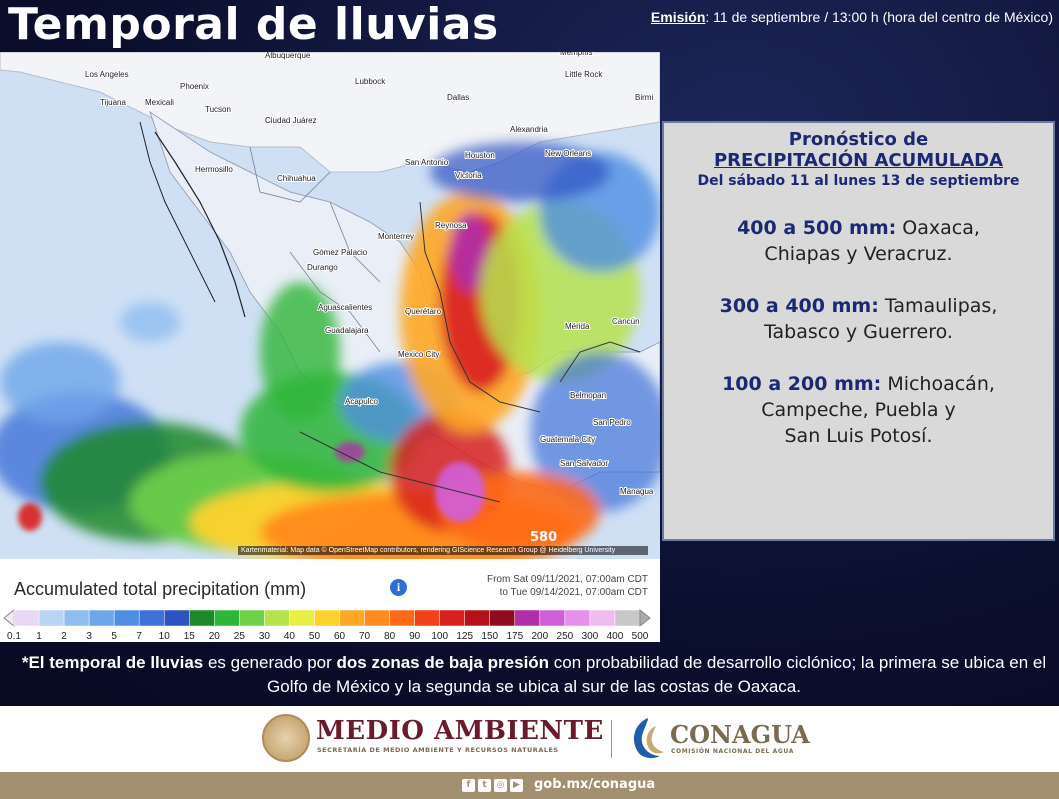 The width and height of the screenshot is (1059, 799). Describe the element at coordinates (265, 636) in the screenshot. I see `scale-tick-label: 30` at that location.